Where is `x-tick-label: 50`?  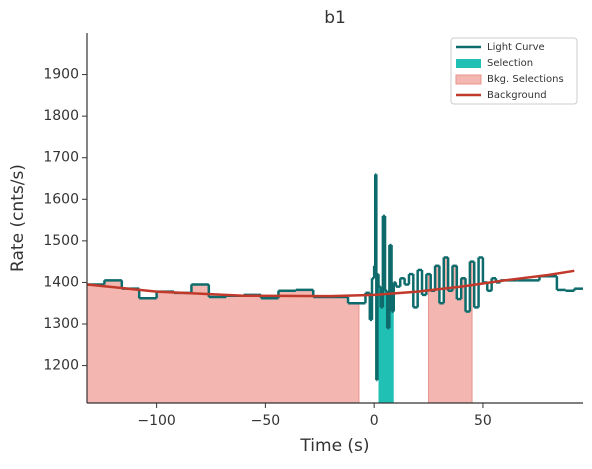 x-tick-label: 50 is located at coordinates (483, 421).